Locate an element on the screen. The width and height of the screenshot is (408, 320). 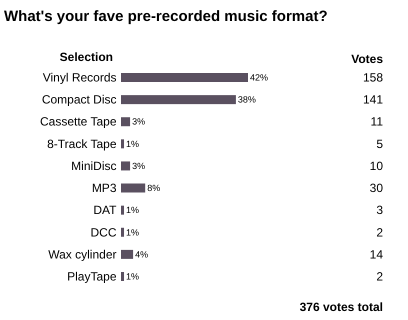
text: 3 is located at coordinates (380, 210).